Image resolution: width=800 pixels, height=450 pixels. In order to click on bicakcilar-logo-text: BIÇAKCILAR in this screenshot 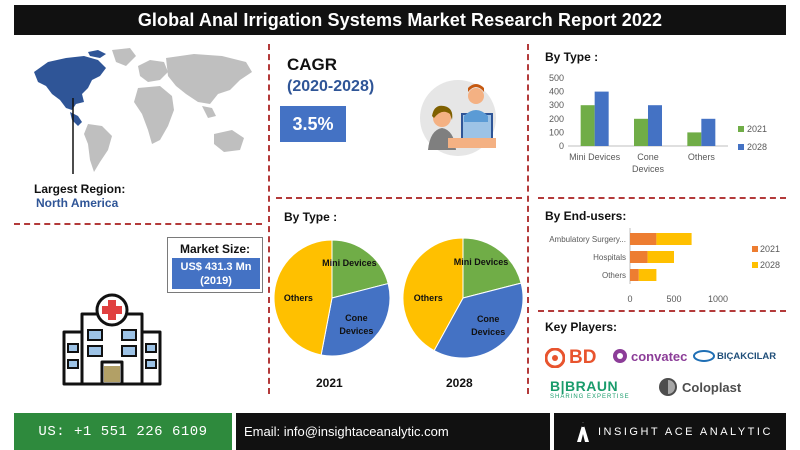, I will do `click(747, 356)`.